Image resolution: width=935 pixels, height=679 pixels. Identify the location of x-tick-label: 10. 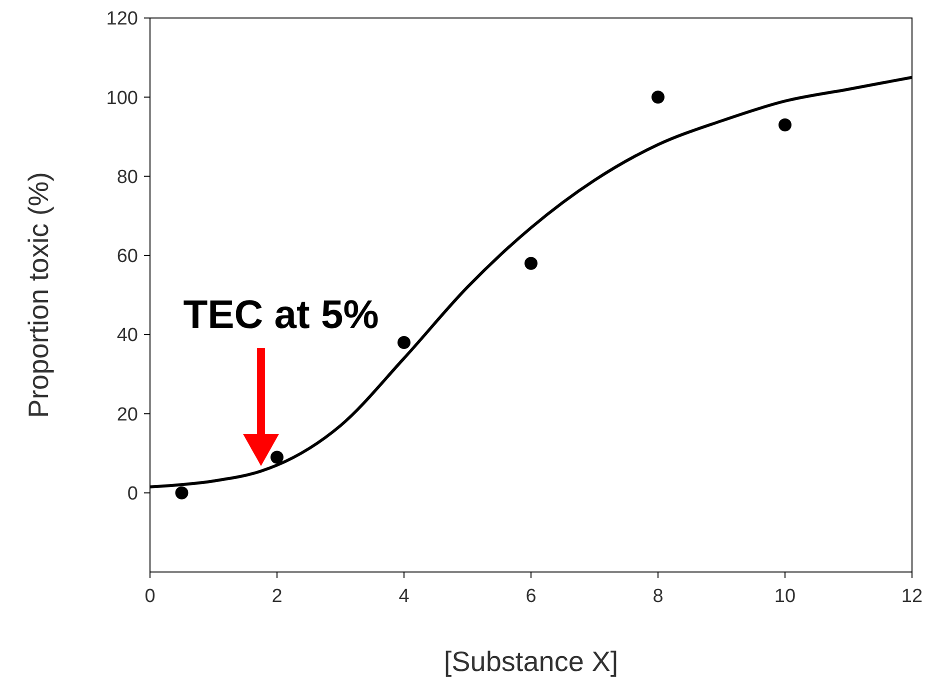
(785, 596).